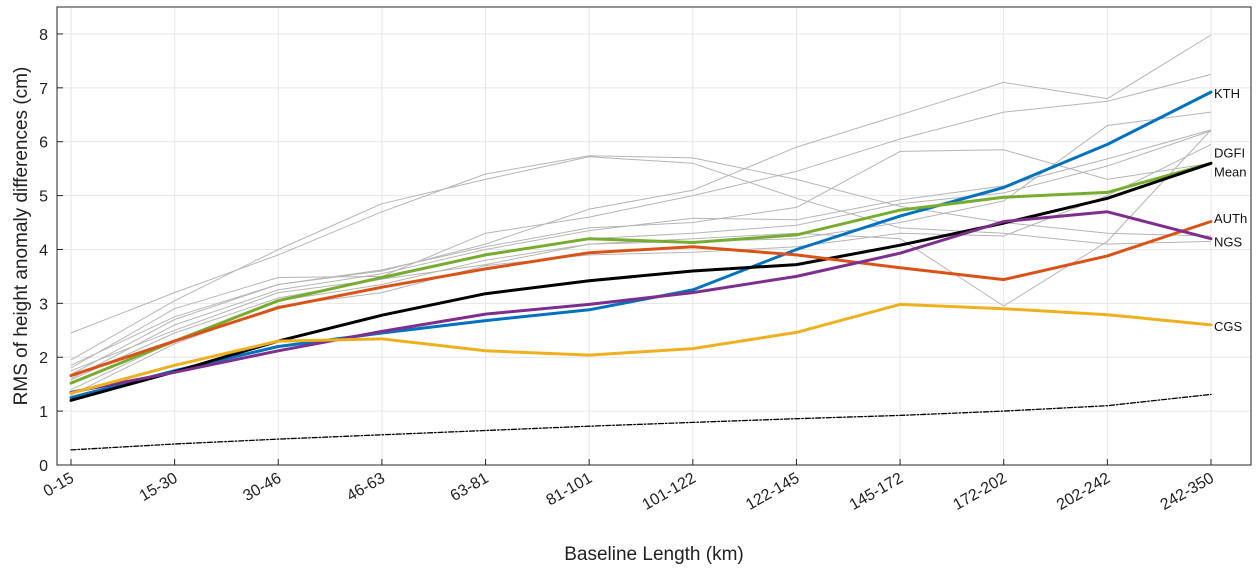 Image resolution: width=1259 pixels, height=569 pixels. I want to click on series-label-ngs: NGS, so click(1228, 241).